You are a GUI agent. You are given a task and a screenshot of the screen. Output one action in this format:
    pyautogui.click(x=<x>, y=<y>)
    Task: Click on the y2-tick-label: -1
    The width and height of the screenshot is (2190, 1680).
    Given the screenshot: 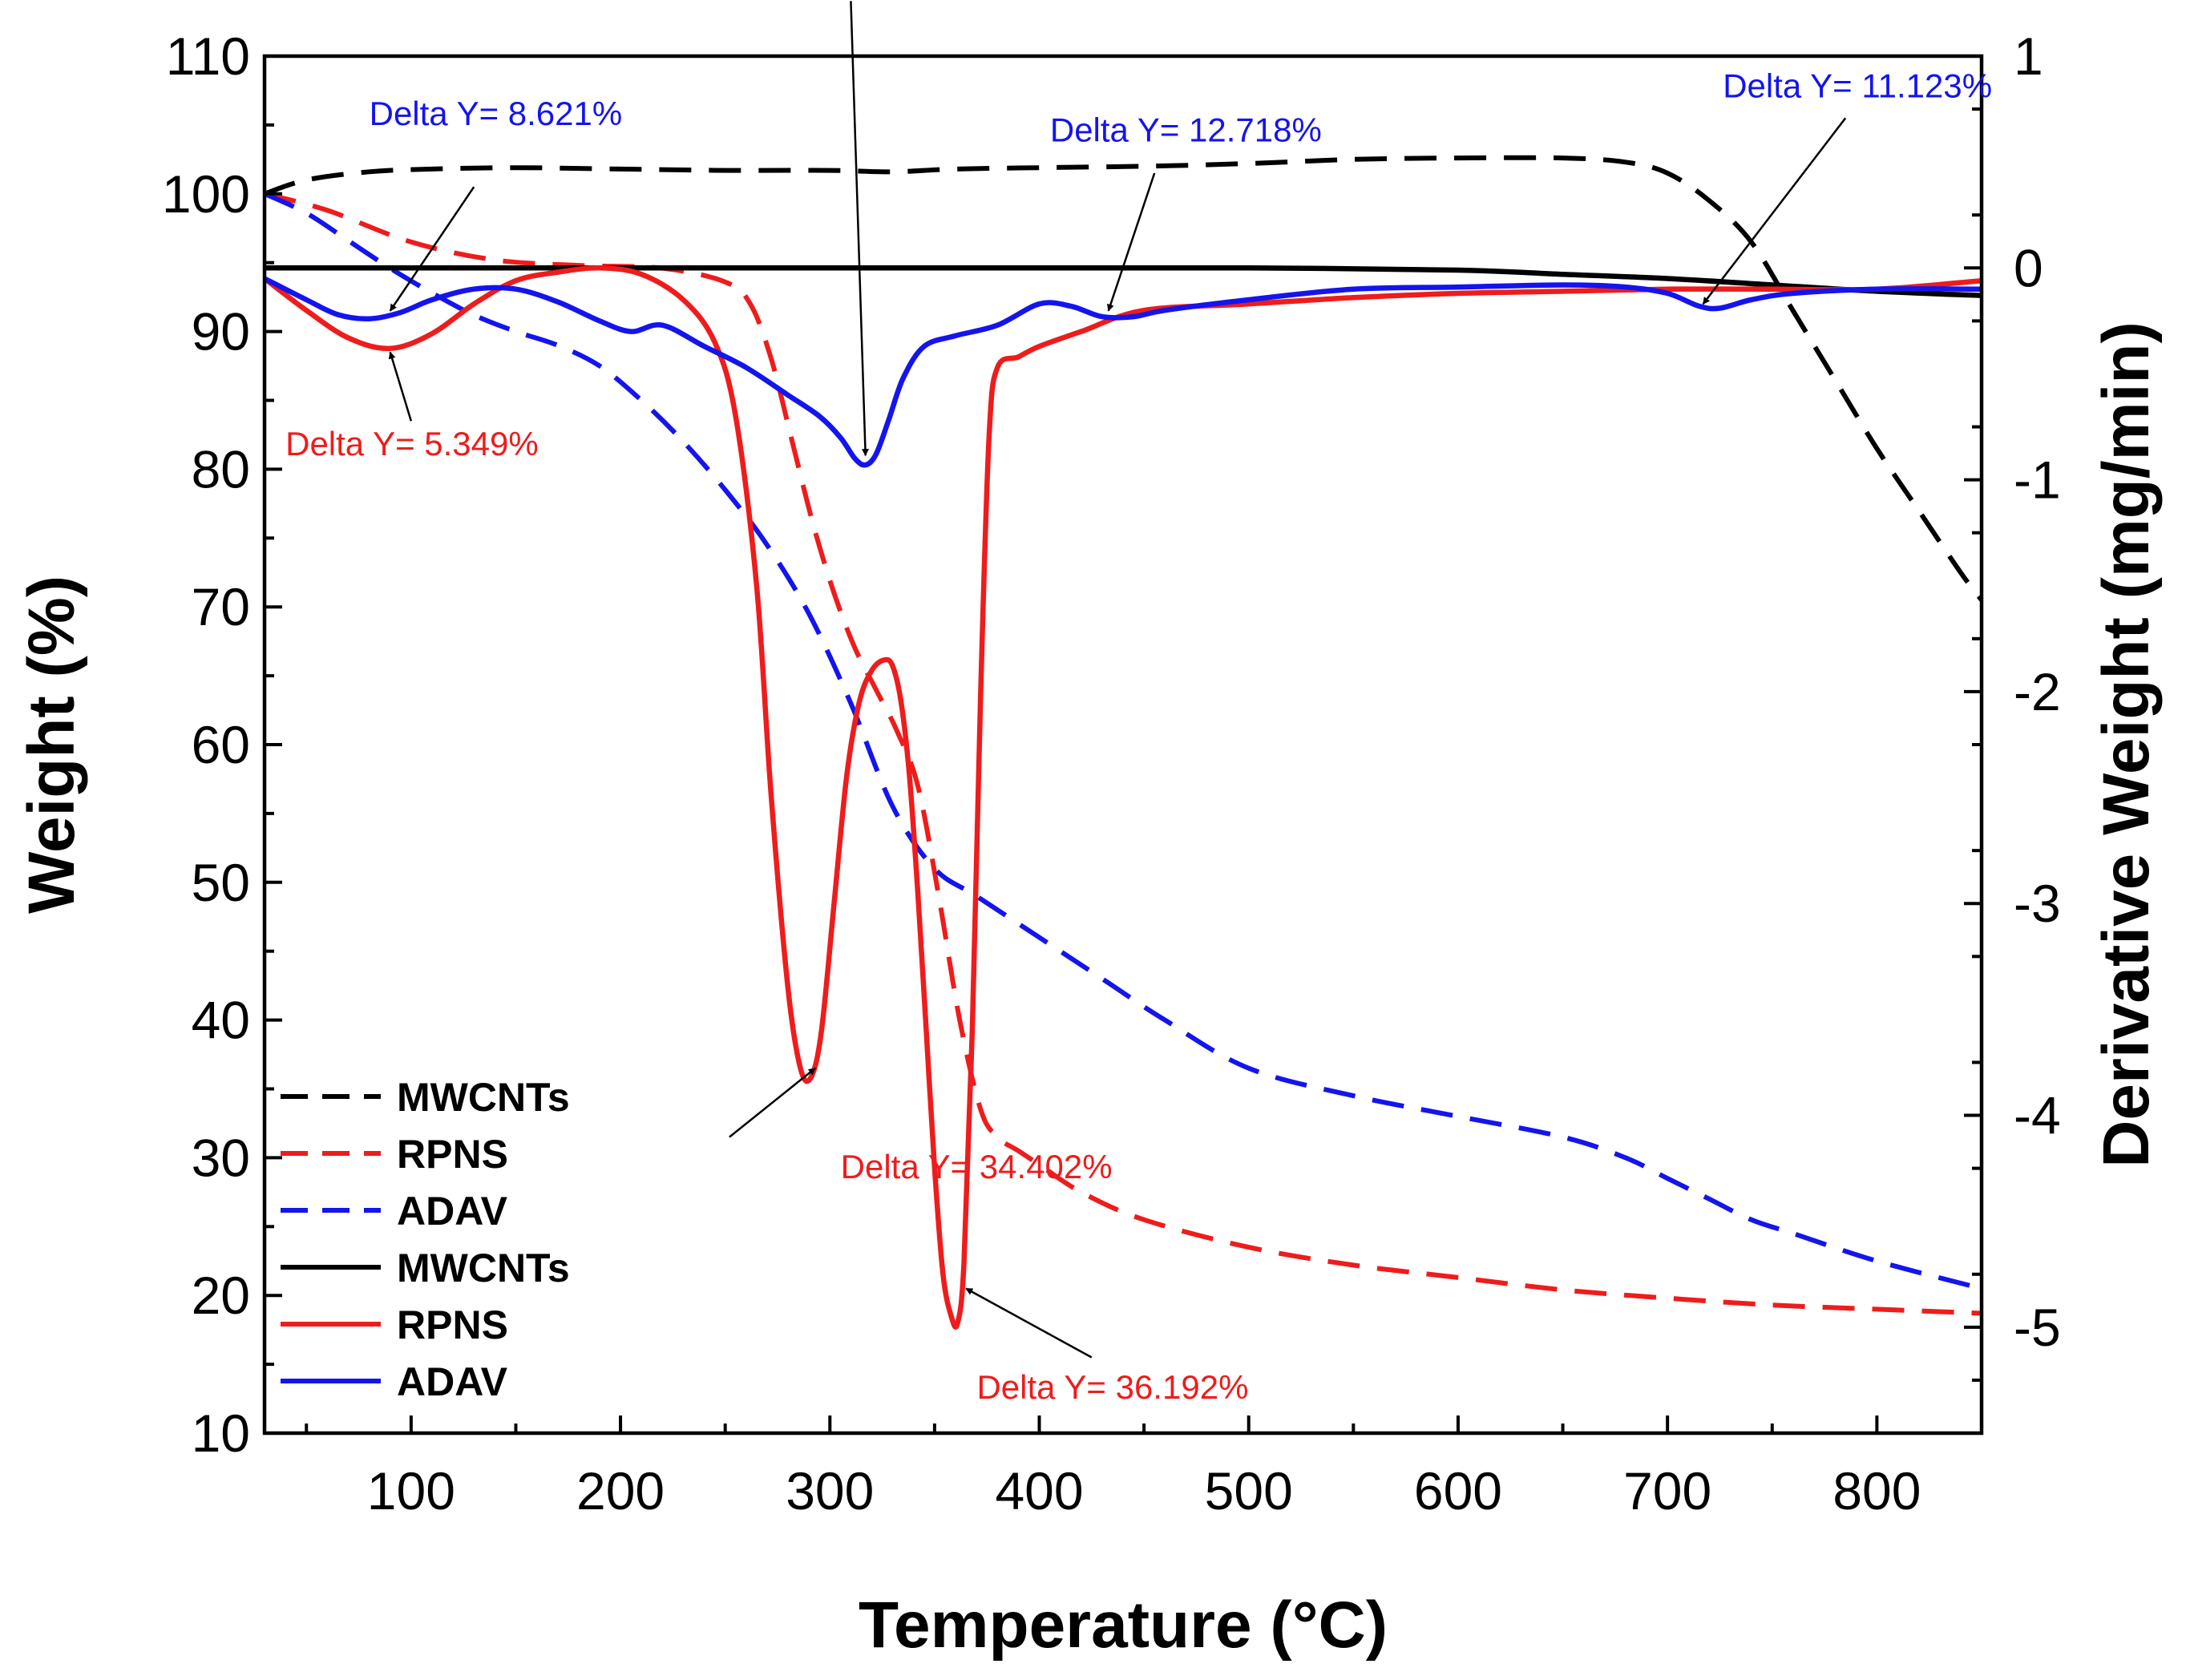 What is the action you would take?
    pyautogui.click(x=2037, y=480)
    